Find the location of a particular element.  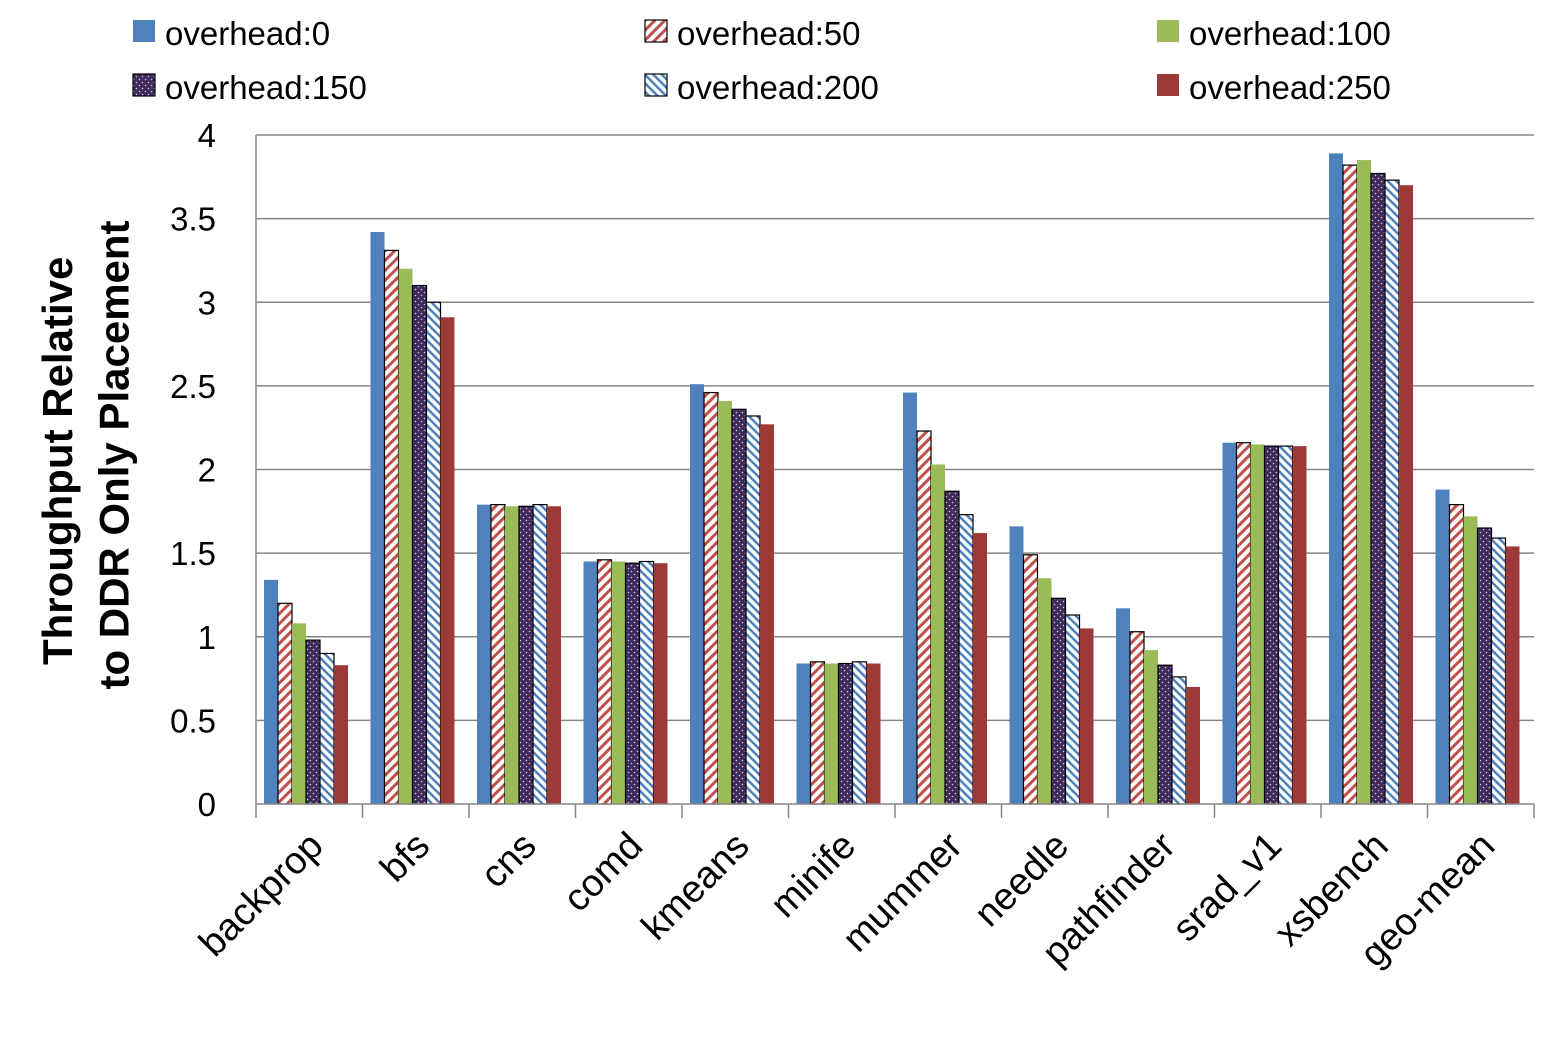

legend-item: overhead:100 is located at coordinates (1274, 33).